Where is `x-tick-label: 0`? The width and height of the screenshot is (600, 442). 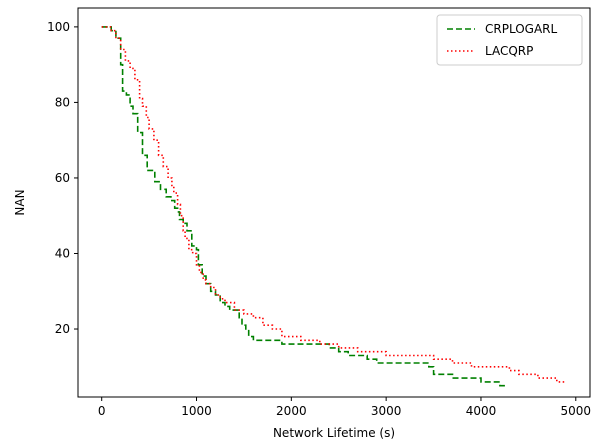 x-tick-label: 0 is located at coordinates (102, 411).